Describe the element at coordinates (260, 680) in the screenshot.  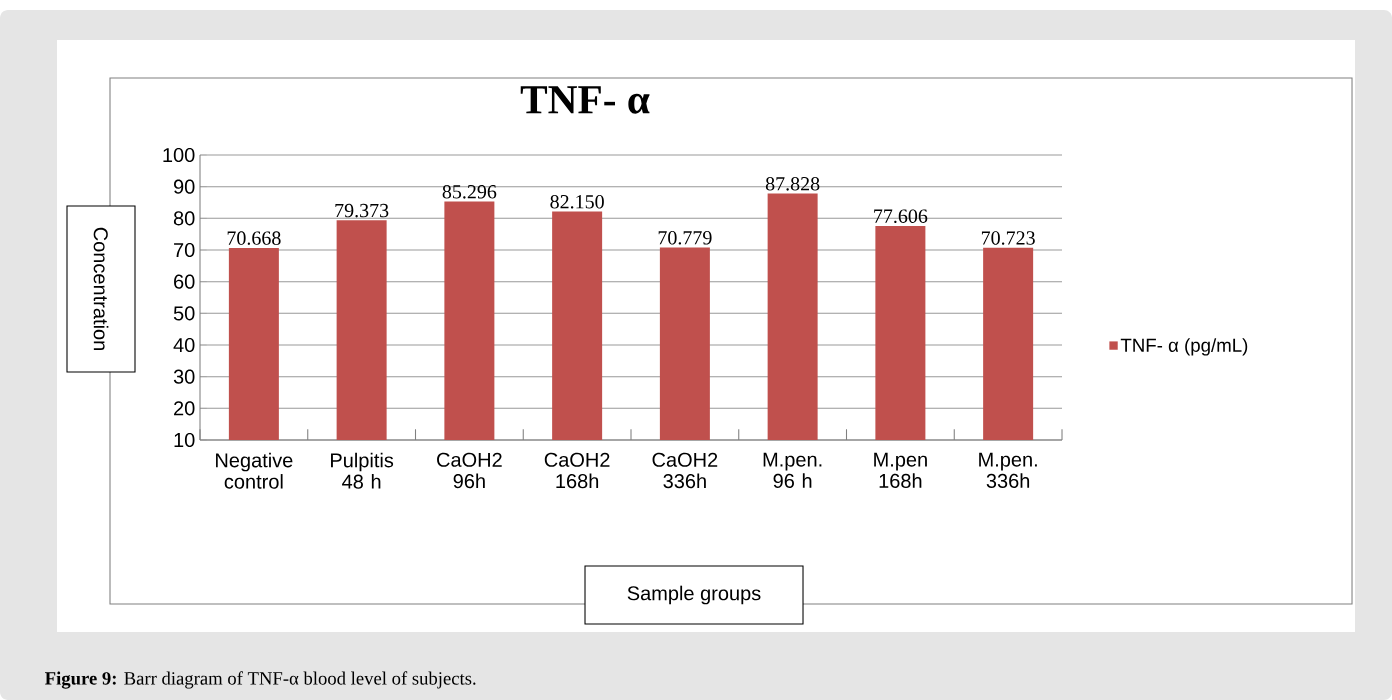
I see `text: Figure 9: Barr diagram of TNF-α blood level of subjects.` at that location.